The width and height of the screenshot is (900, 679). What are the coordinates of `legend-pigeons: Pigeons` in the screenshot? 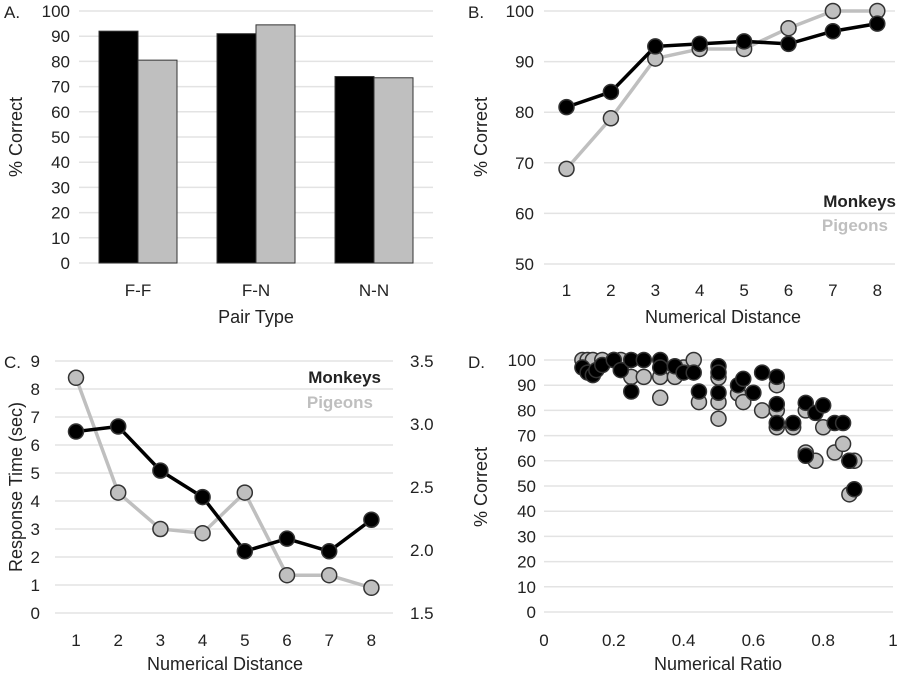 It's located at (340, 402).